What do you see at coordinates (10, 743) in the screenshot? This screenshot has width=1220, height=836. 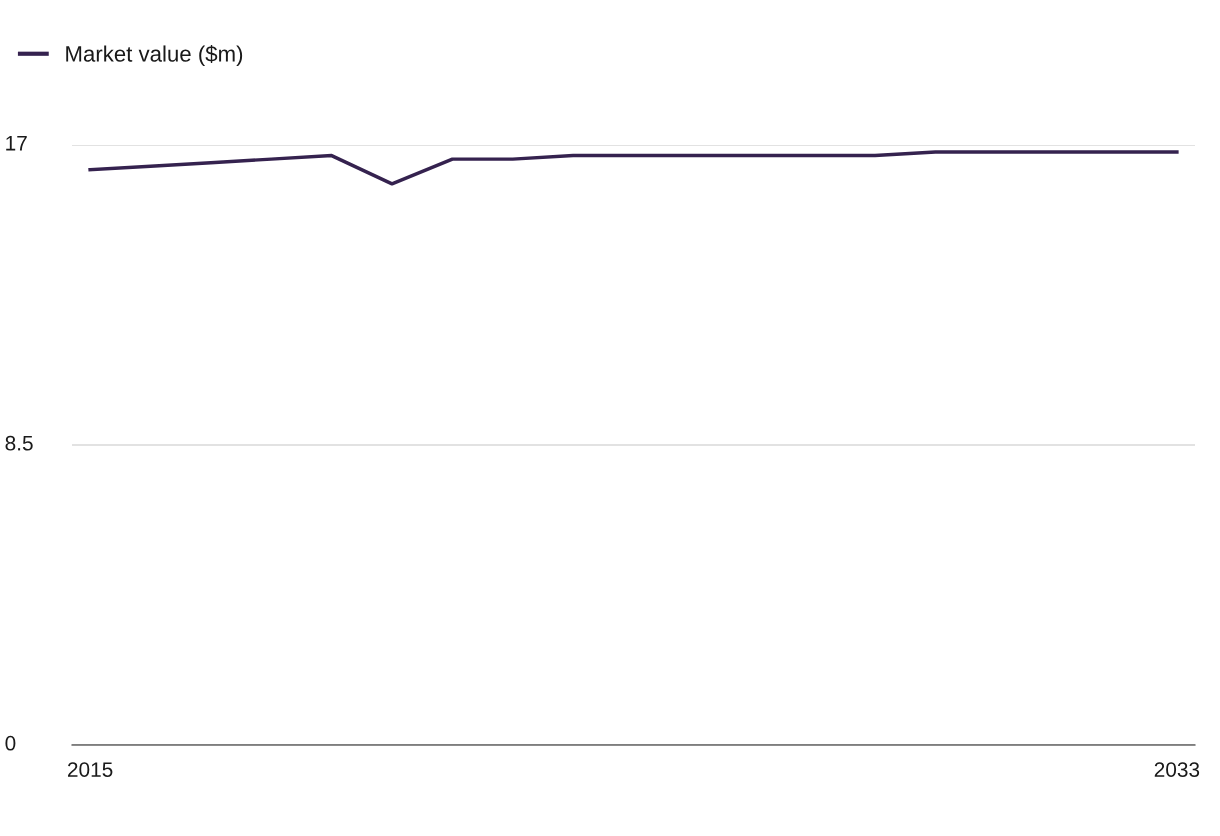 I see `y-tick-label: 0` at bounding box center [10, 743].